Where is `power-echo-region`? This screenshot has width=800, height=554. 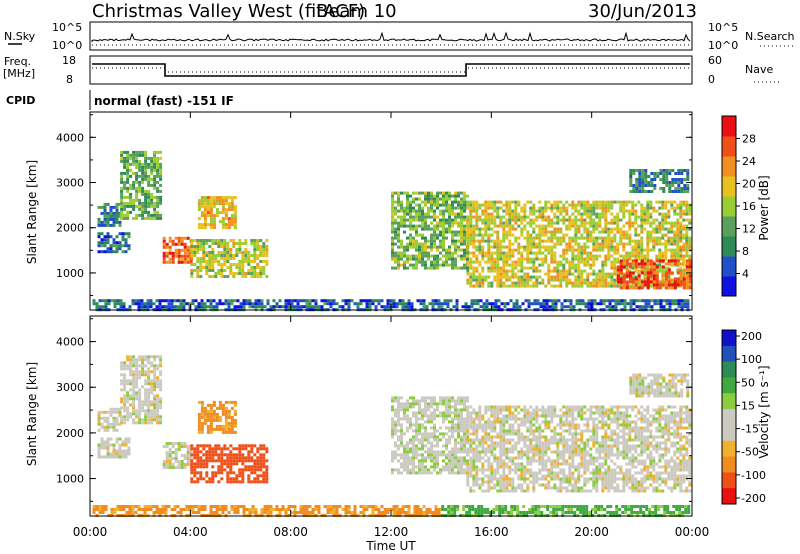 power-echo-region is located at coordinates (579, 244).